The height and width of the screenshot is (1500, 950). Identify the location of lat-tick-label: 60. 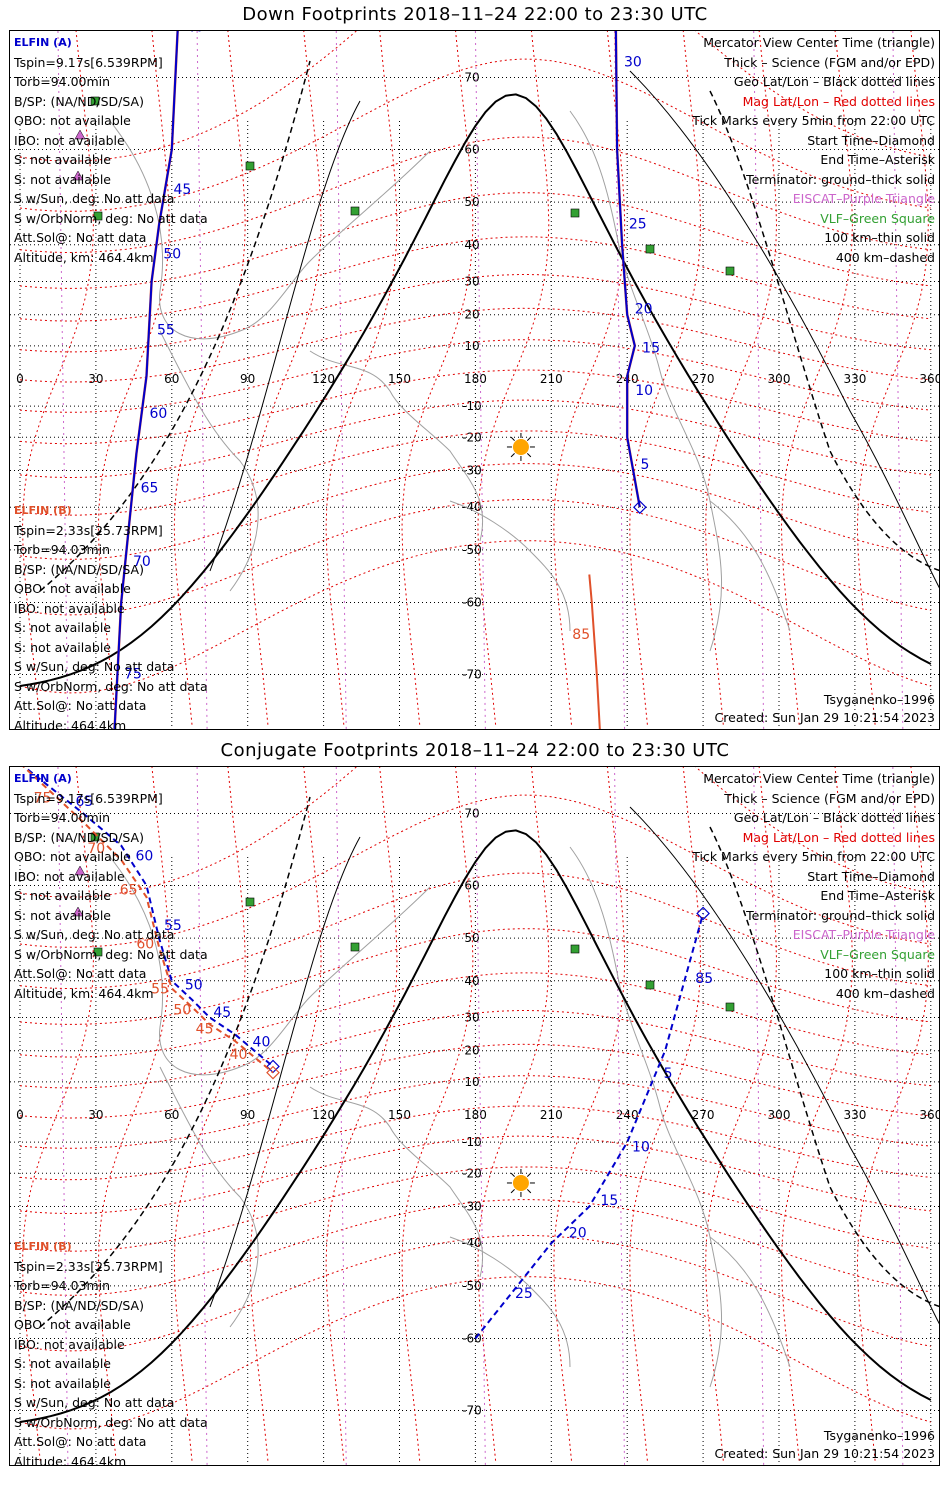
(471, 149).